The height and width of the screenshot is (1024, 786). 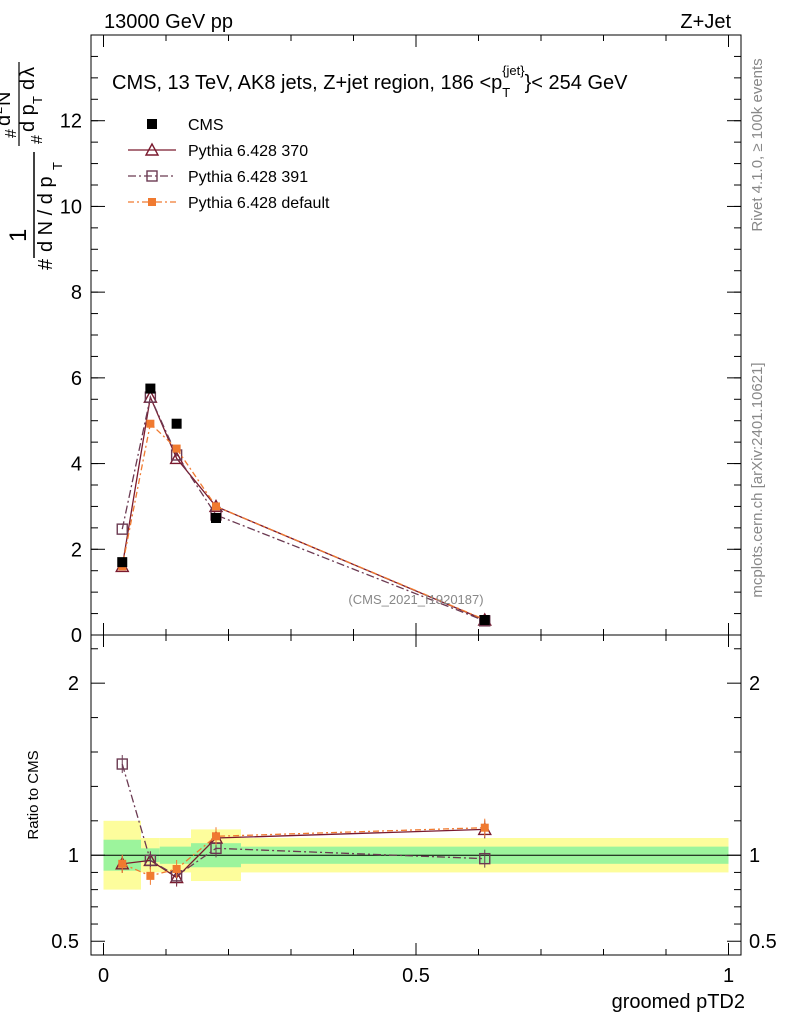 I want to click on ratio-tick-label-right: 2, so click(x=754, y=684).